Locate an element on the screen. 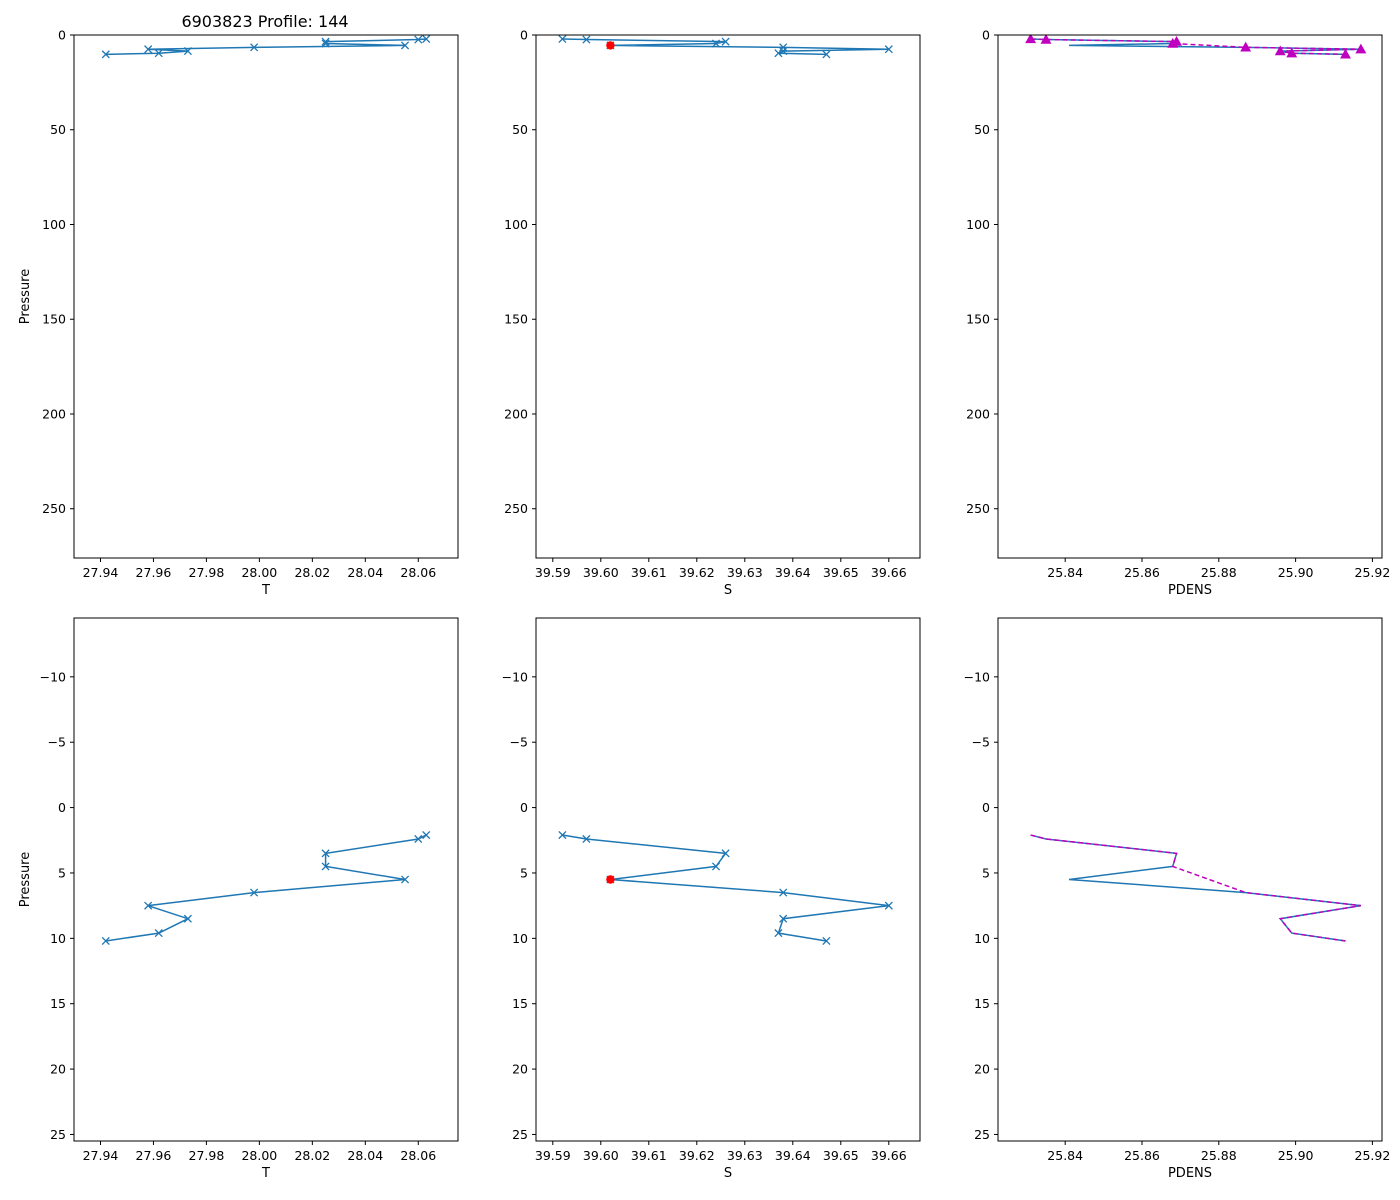  x-tick-label: 28.00 is located at coordinates (259, 572).